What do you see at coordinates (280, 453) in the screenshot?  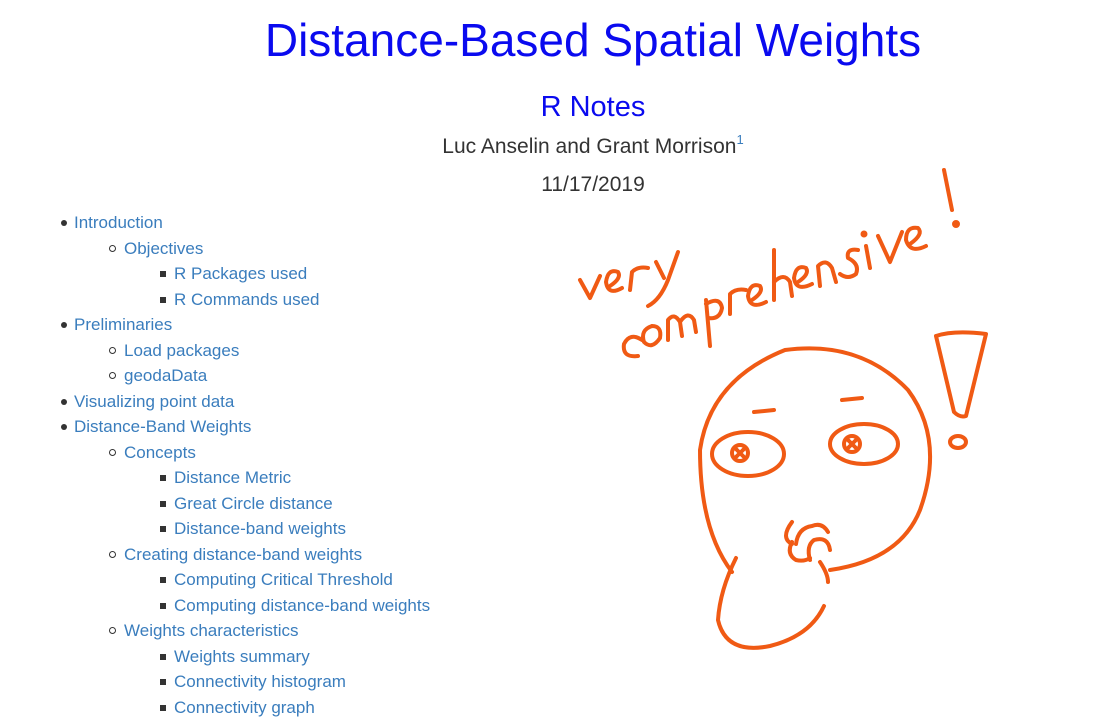 I see `toc-item: Concepts` at bounding box center [280, 453].